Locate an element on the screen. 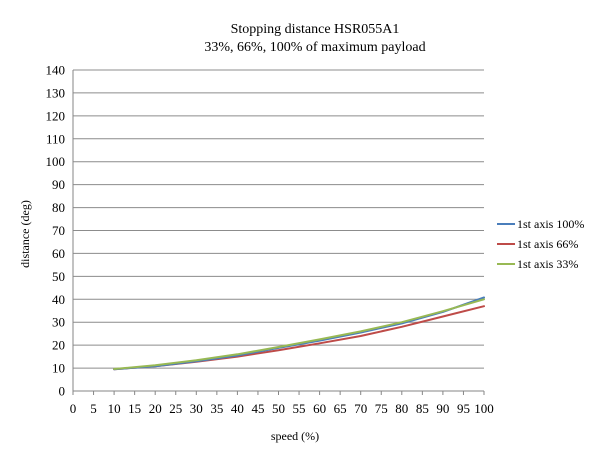  x-tick-label: 0 is located at coordinates (73, 408).